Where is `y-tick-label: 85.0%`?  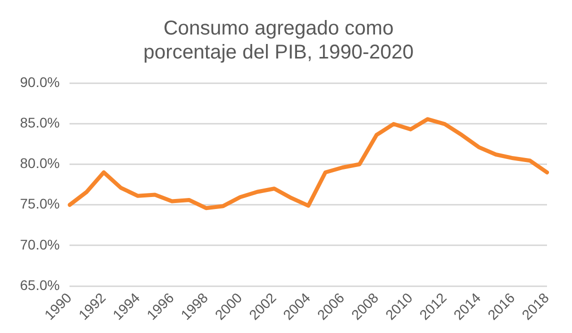 y-tick-label: 85.0% is located at coordinates (40, 122).